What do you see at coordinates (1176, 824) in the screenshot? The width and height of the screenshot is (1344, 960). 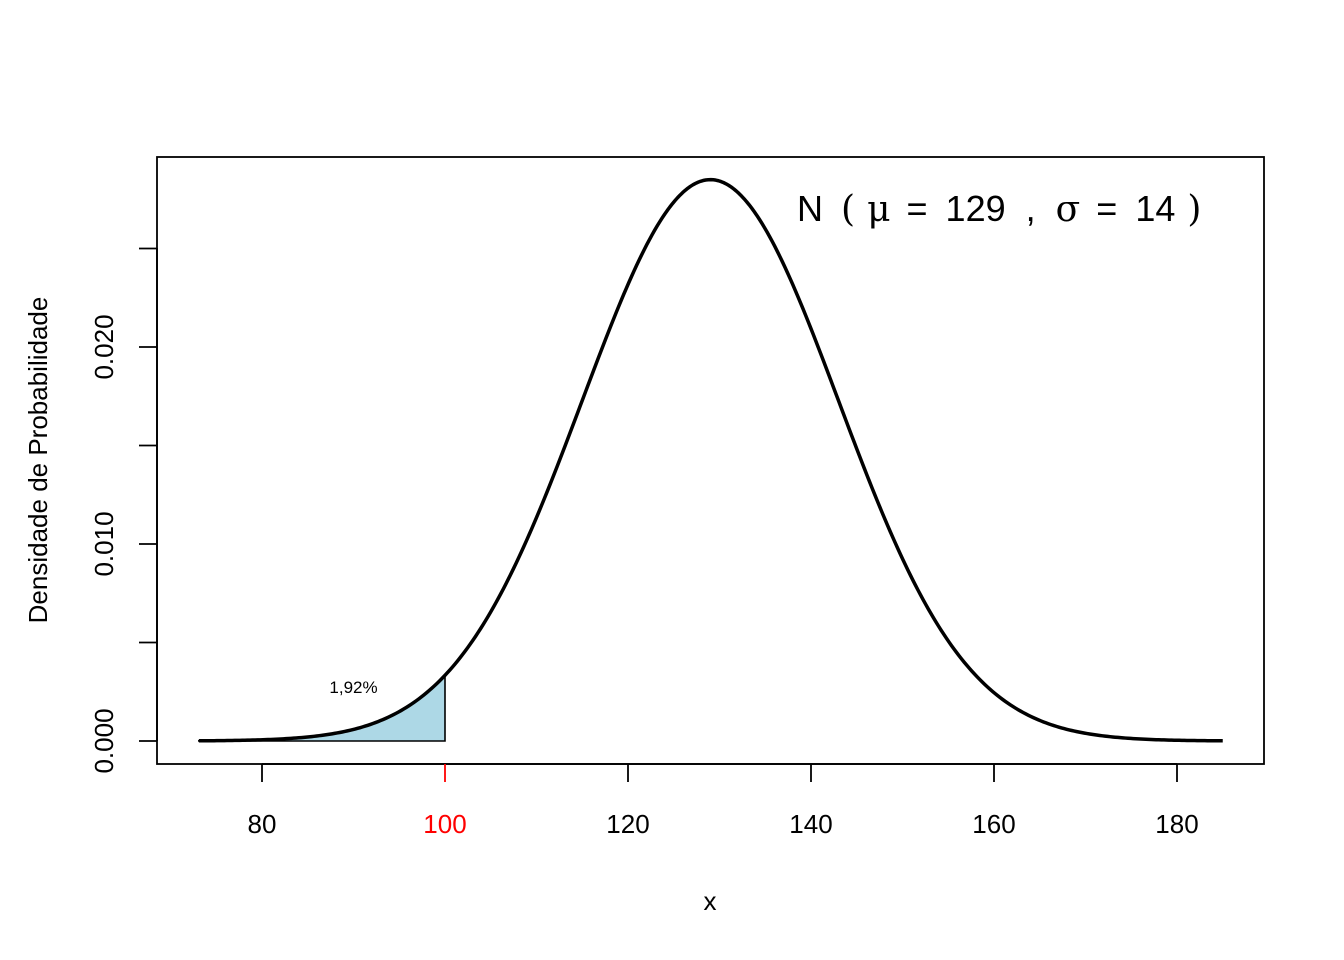 I see `x-tick-label-180: 180` at bounding box center [1176, 824].